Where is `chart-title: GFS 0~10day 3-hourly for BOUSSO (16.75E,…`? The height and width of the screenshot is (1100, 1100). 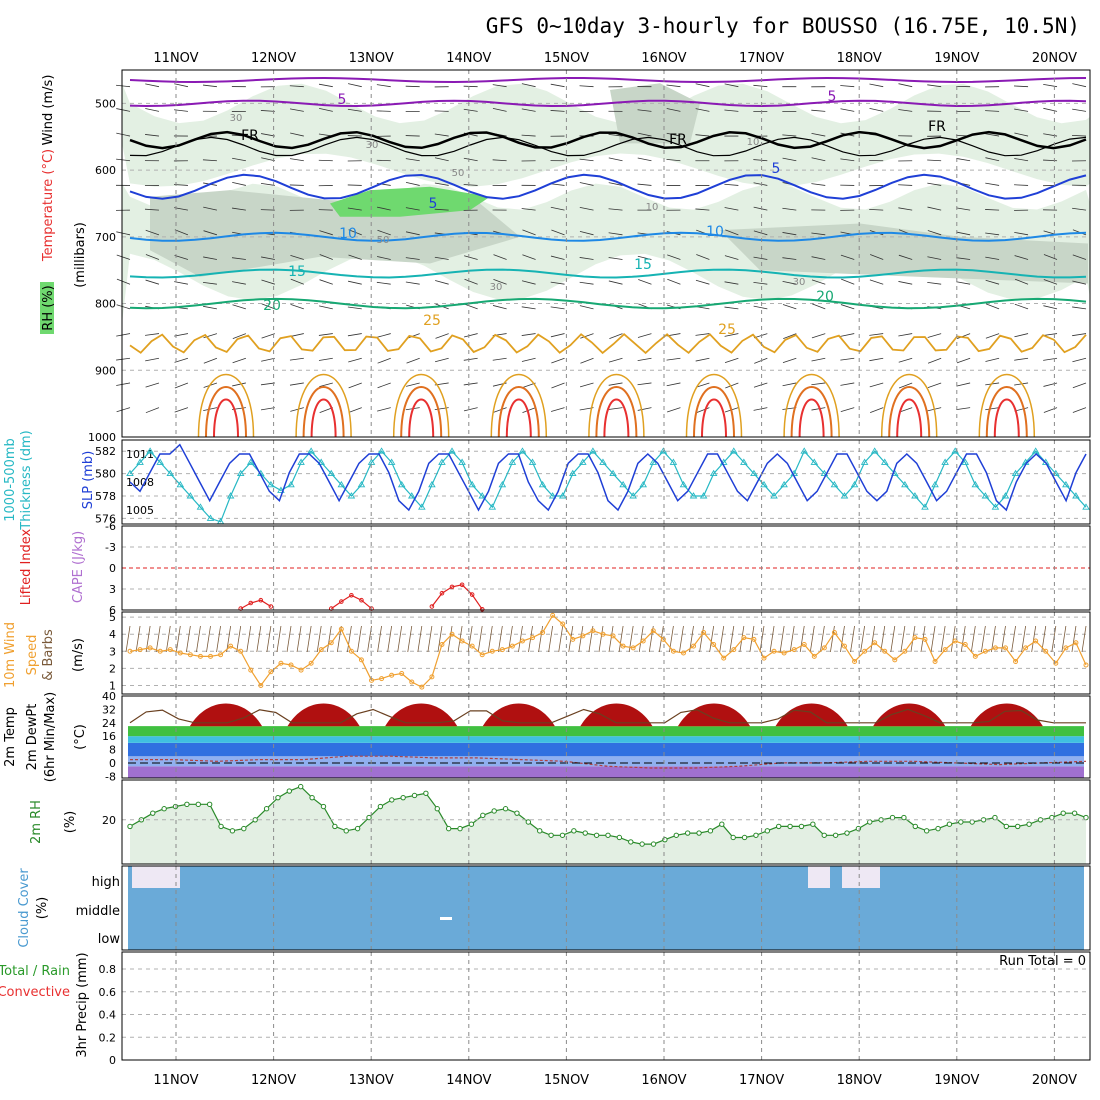 chart-title: GFS 0~10day 3-hourly for BOUSSO (16.75E,… is located at coordinates (783, 26).